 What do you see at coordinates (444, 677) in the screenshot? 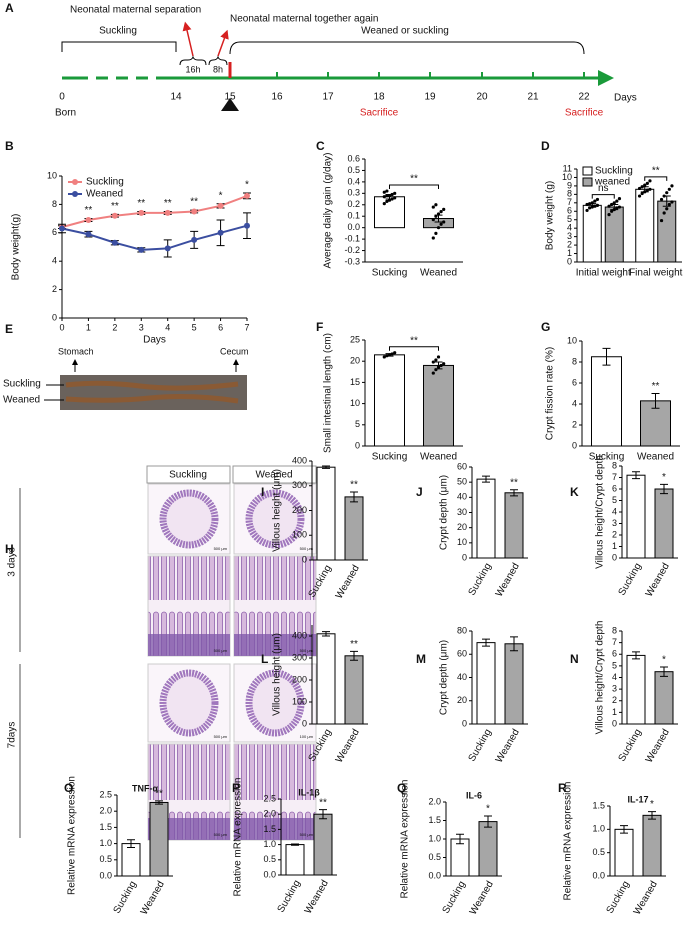
I see `y-axis-label: Crypt depth (μm)` at bounding box center [444, 677].